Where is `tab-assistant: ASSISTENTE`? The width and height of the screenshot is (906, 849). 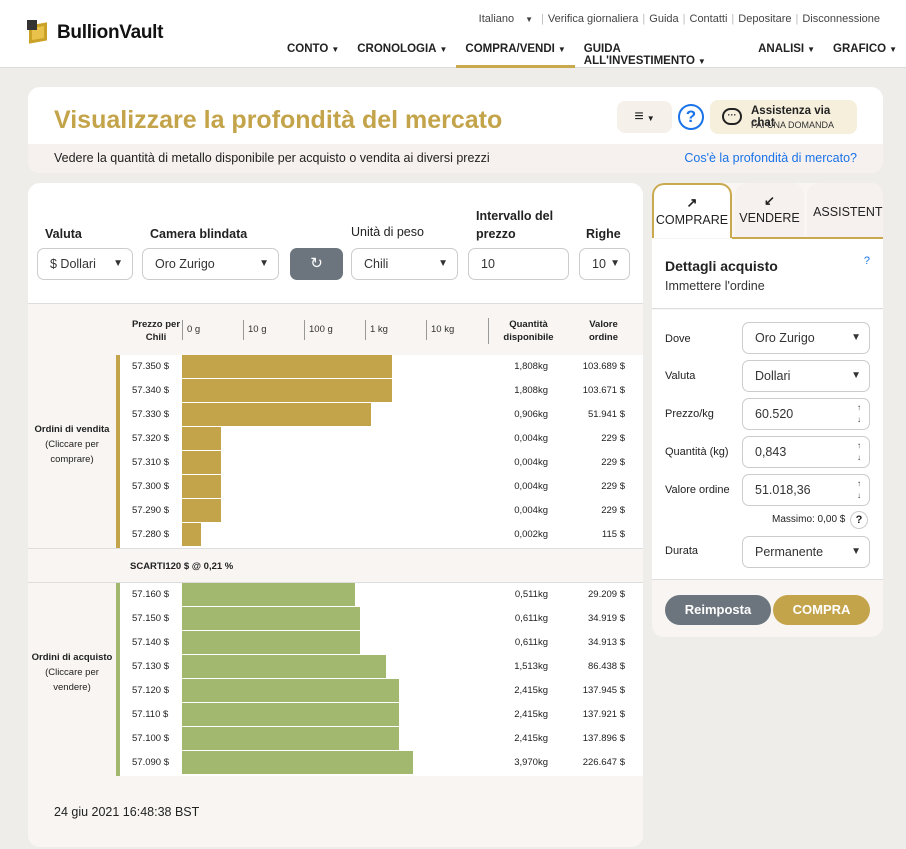
tab-assistant: ASSISTENTE is located at coordinates (845, 210).